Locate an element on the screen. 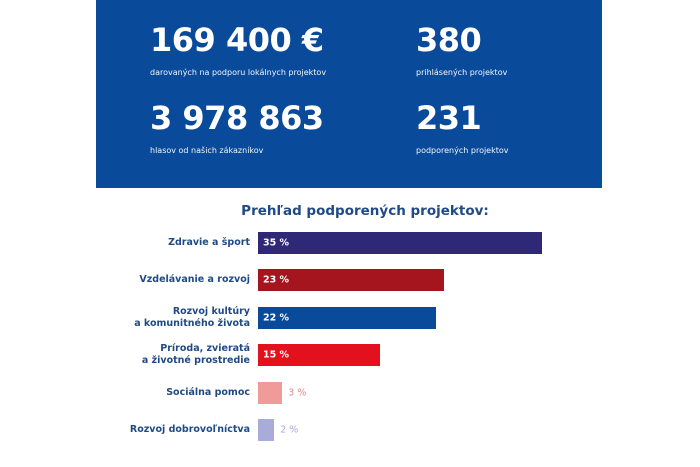 The image size is (700, 467). chart-row: Zdravie a šport 35 % is located at coordinates (350, 243).